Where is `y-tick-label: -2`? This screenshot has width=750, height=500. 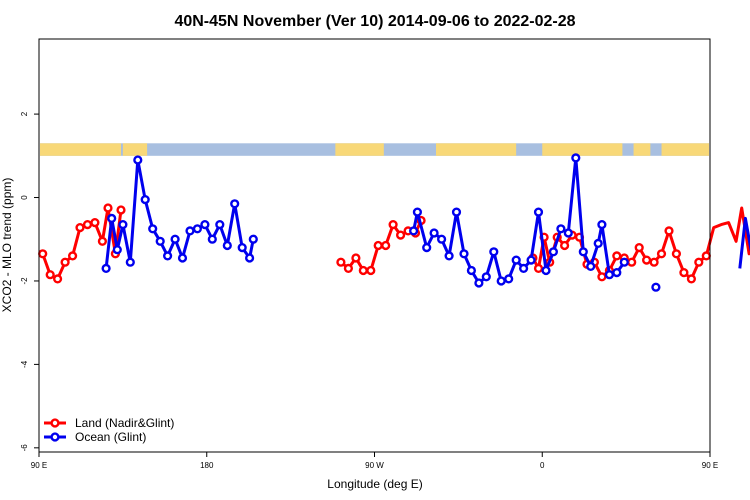 y-tick-label: -2 is located at coordinates (24, 281).